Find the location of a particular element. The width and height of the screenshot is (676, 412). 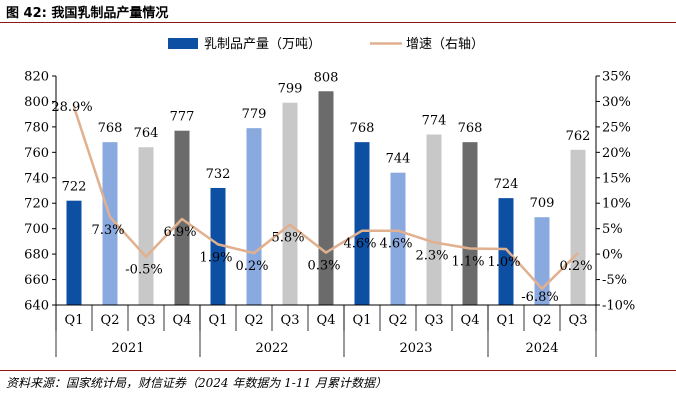

left-tick-label: 720 is located at coordinates (36, 204).